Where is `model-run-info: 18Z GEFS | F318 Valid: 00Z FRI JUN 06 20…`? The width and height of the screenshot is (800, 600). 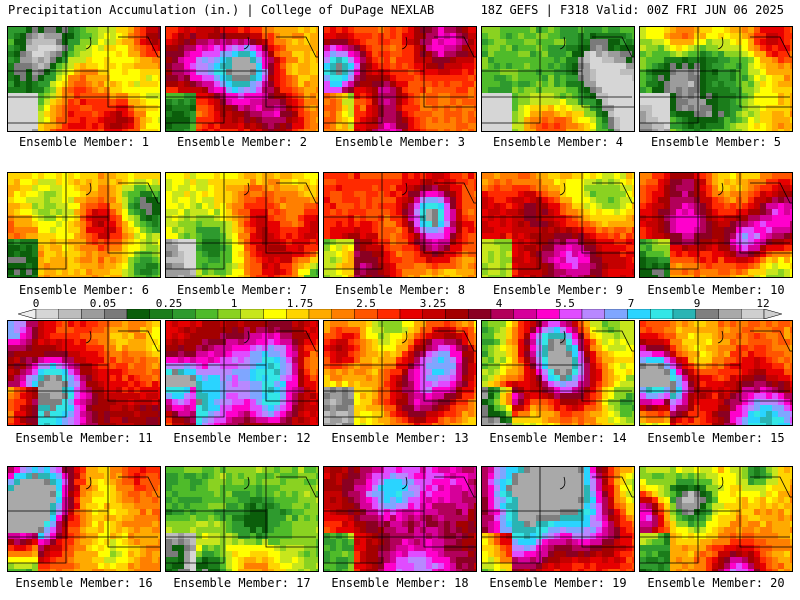 model-run-info: 18Z GEFS | F318 Valid: 00Z FRI JUN 06 20… is located at coordinates (632, 10).